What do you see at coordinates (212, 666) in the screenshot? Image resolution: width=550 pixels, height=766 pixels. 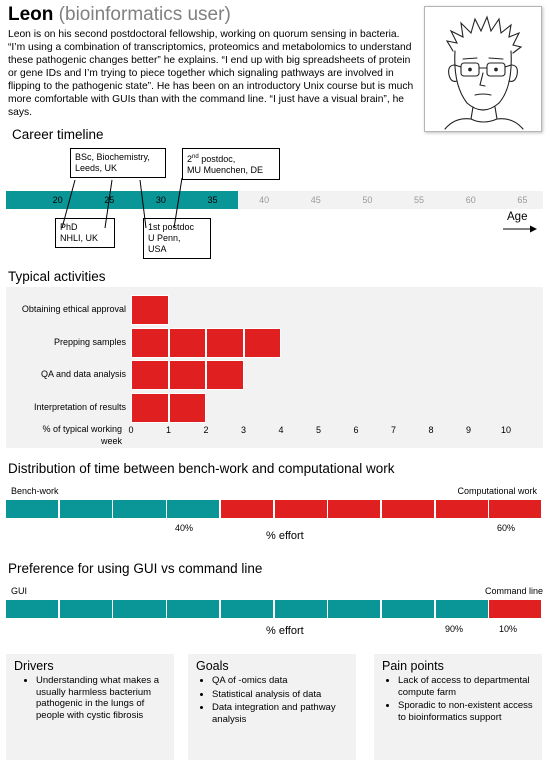 I see `goals-title: Goals` at bounding box center [212, 666].